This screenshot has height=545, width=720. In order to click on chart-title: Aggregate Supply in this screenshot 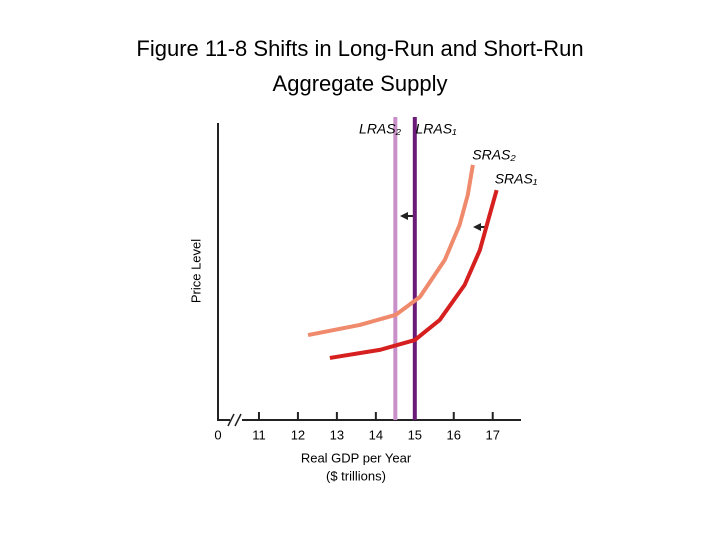, I will do `click(360, 83)`.